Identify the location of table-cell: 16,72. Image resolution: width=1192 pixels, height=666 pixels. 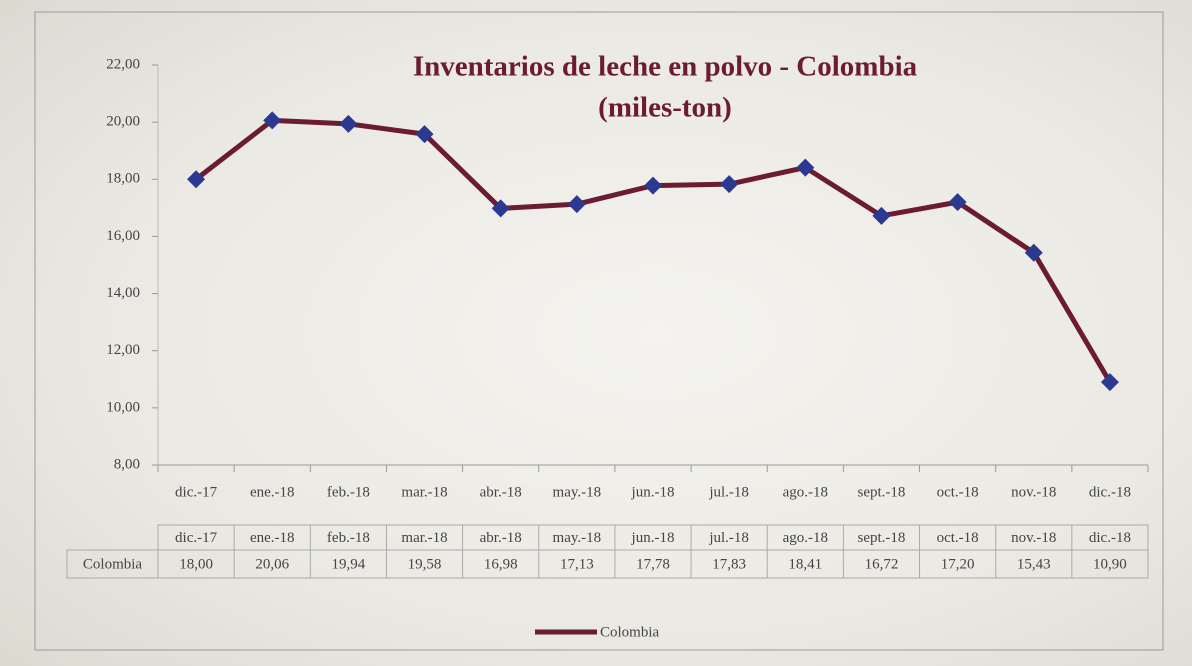
(882, 564).